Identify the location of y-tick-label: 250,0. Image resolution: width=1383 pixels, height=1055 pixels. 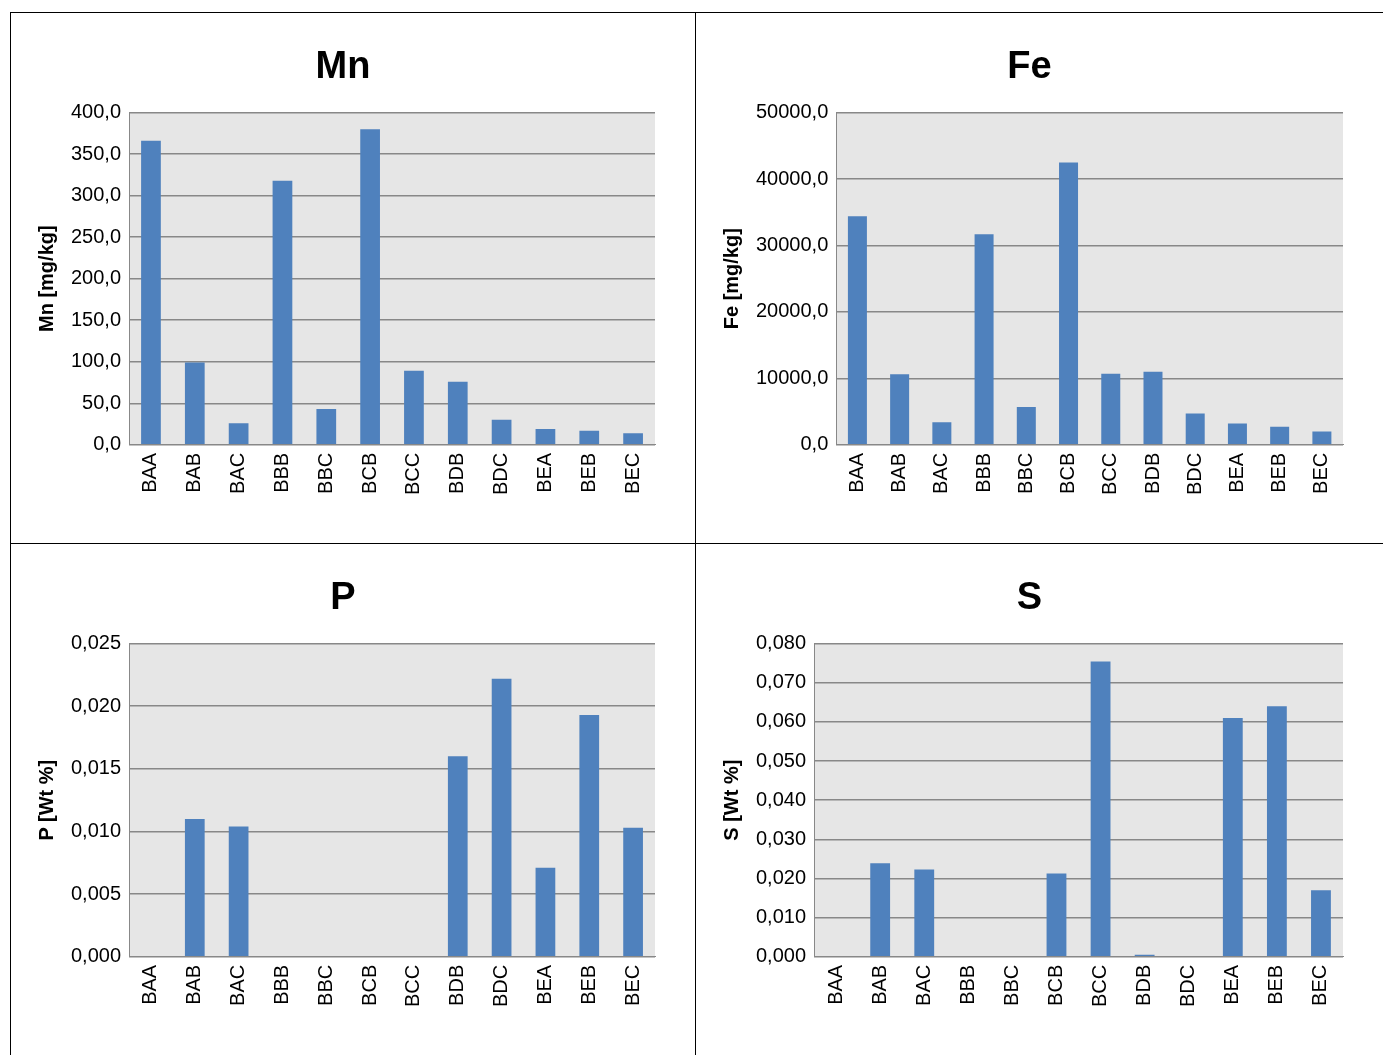
(96, 235).